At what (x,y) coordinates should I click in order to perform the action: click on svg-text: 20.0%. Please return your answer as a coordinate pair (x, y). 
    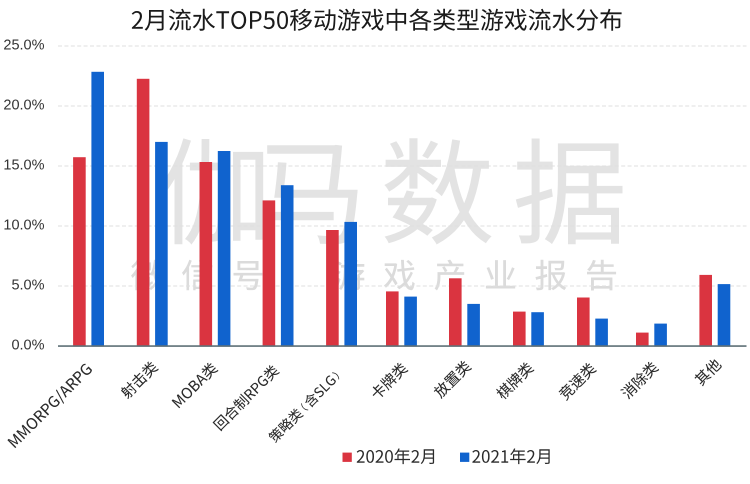
    Looking at the image, I should click on (23, 106).